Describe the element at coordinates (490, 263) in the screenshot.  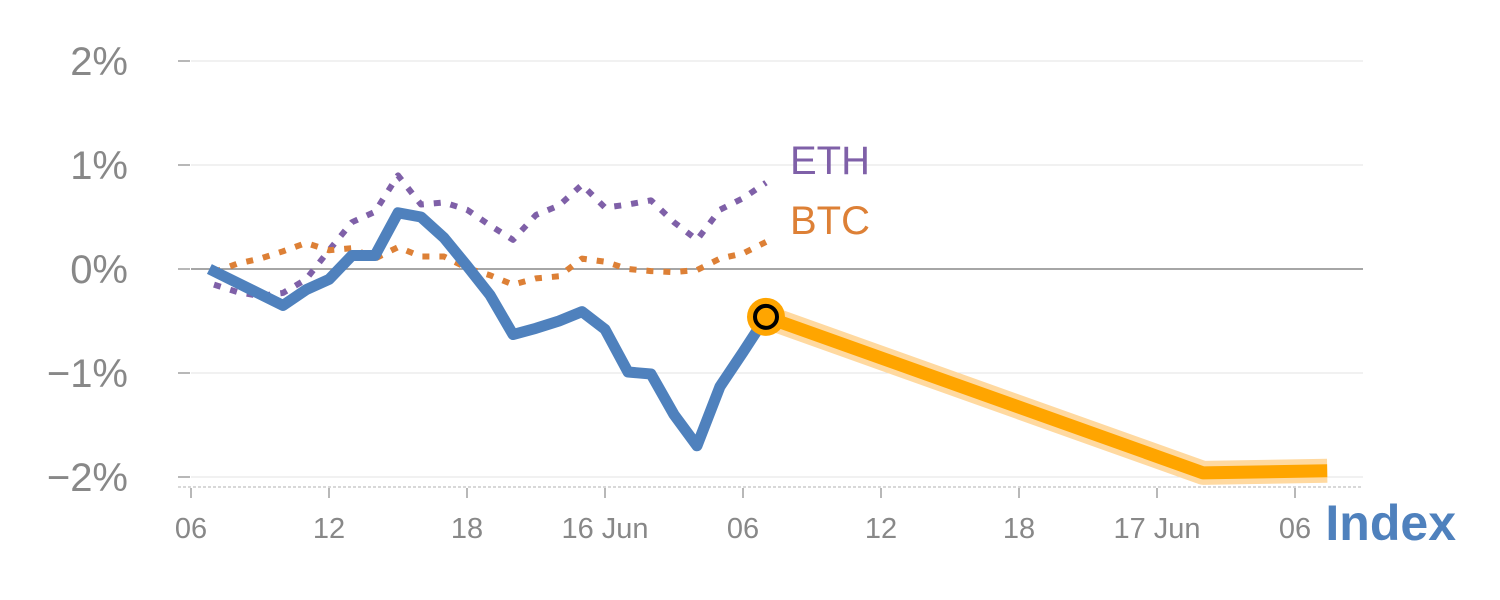
I see `series-line-btc` at that location.